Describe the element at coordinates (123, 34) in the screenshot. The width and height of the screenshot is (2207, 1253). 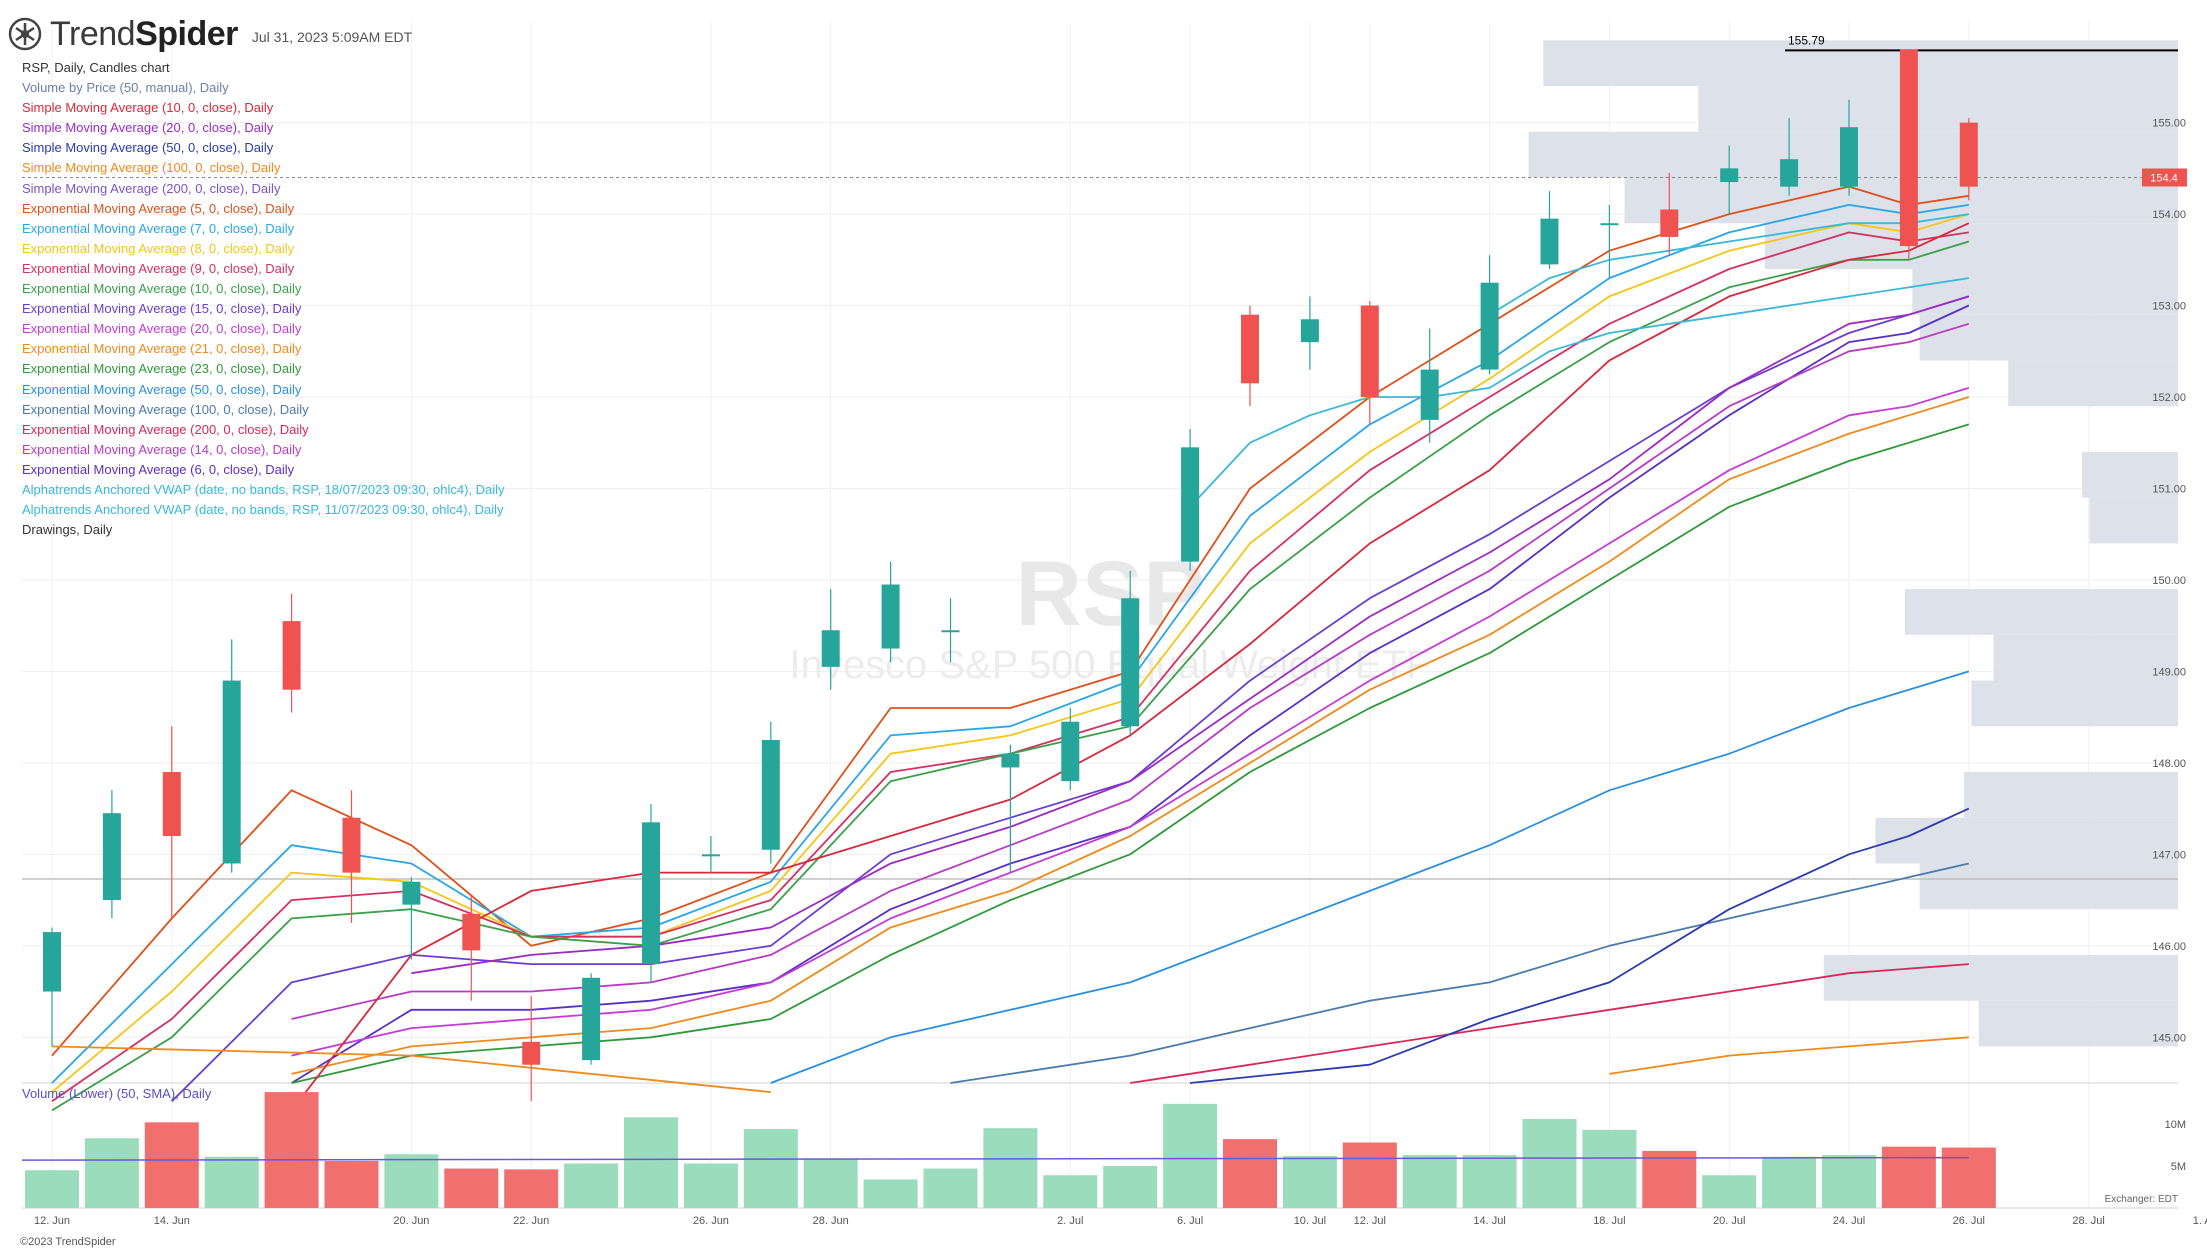
I see `trendspider-logo: TrendSpider` at that location.